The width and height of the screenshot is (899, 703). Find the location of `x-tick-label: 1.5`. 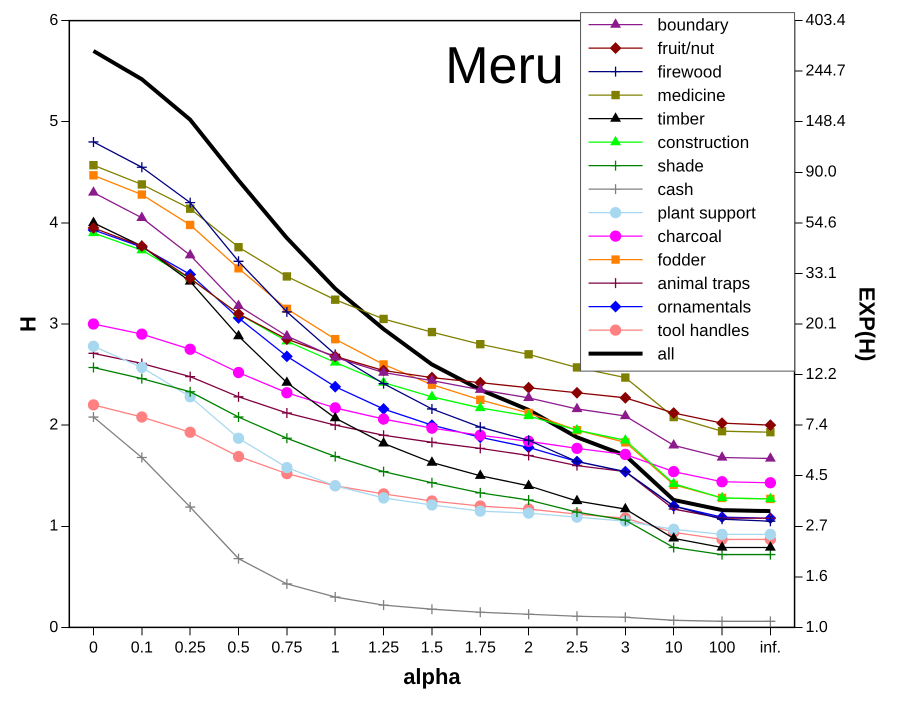

x-tick-label: 1.5 is located at coordinates (432, 647).